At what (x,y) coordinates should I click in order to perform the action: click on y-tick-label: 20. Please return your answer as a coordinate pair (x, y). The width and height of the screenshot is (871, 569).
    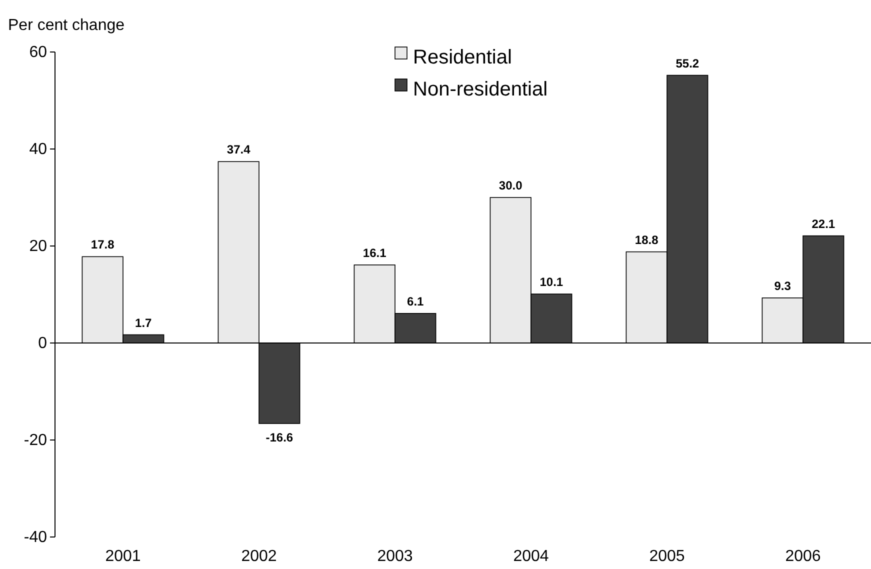
    Looking at the image, I should click on (38, 247).